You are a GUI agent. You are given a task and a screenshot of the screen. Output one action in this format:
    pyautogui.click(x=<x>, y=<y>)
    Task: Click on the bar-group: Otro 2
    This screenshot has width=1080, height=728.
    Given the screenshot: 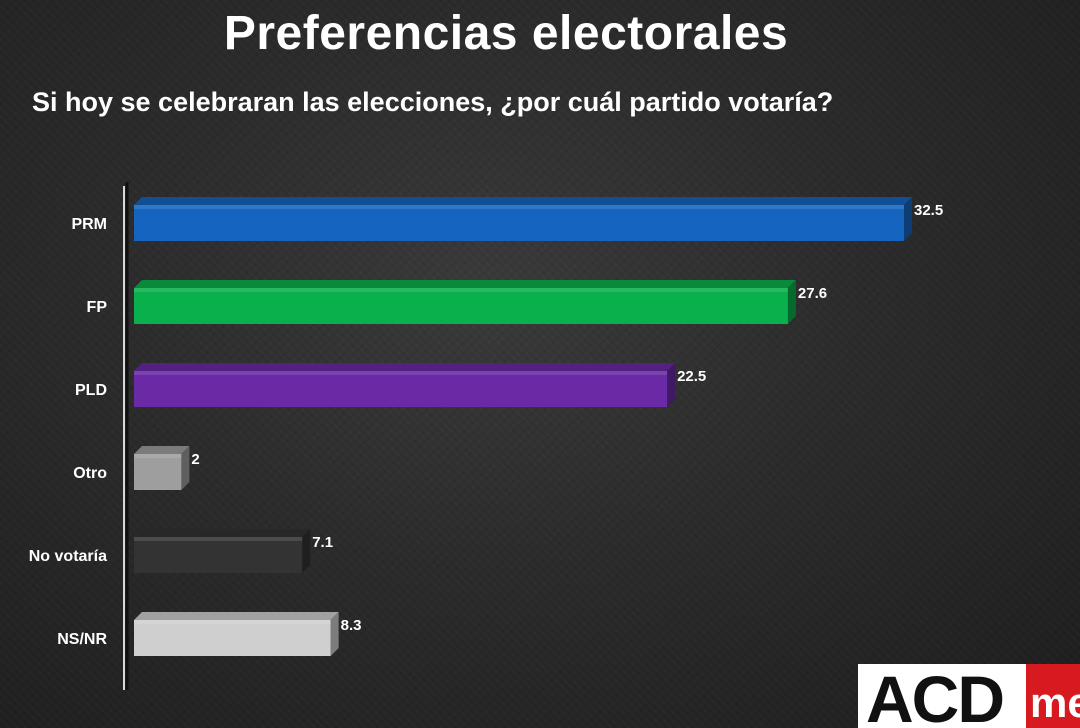 What is the action you would take?
    pyautogui.click(x=136, y=468)
    